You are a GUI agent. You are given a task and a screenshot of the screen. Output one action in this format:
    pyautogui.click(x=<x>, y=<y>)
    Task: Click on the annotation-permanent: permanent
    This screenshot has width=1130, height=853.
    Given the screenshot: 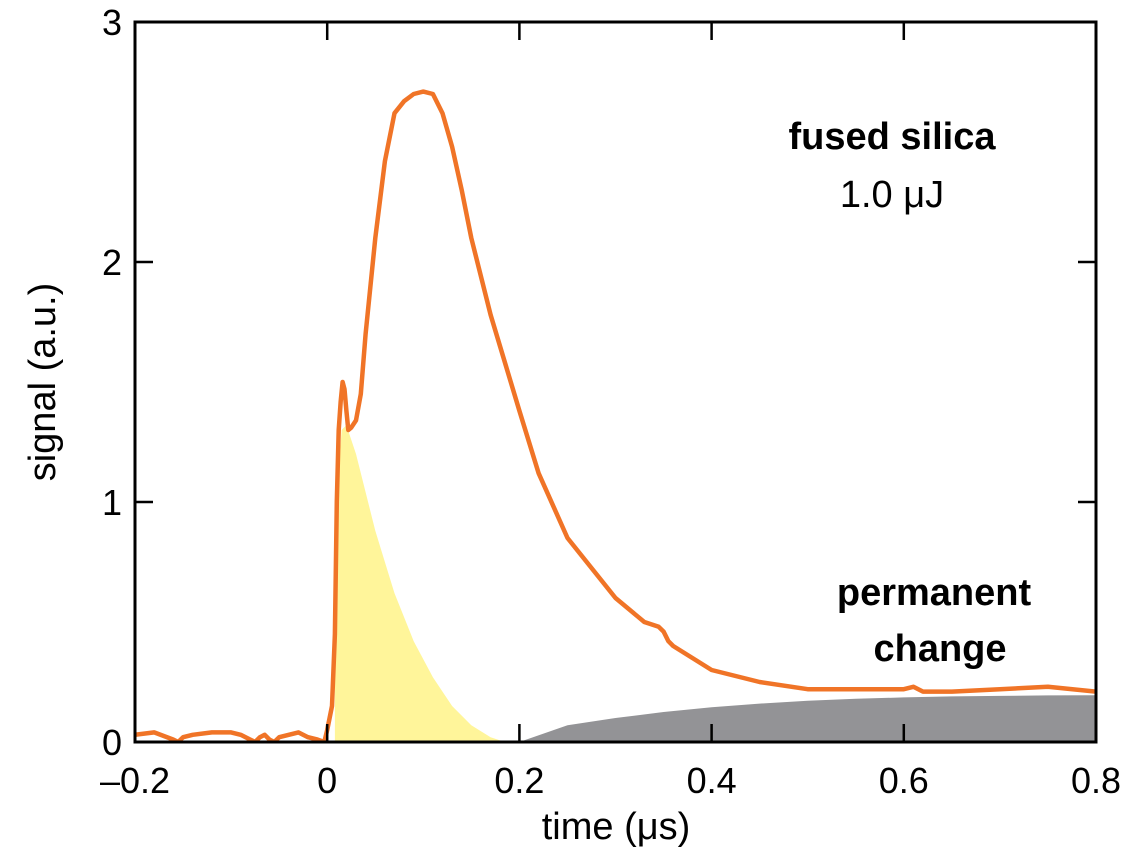 What is the action you would take?
    pyautogui.click(x=934, y=593)
    